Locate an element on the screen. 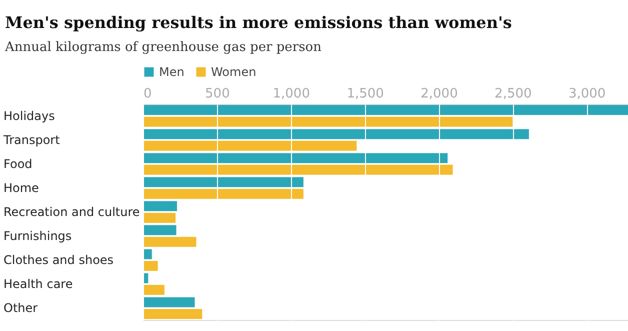 Image resolution: width=628 pixels, height=331 pixels. y-tick-label: Home is located at coordinates (21, 187).